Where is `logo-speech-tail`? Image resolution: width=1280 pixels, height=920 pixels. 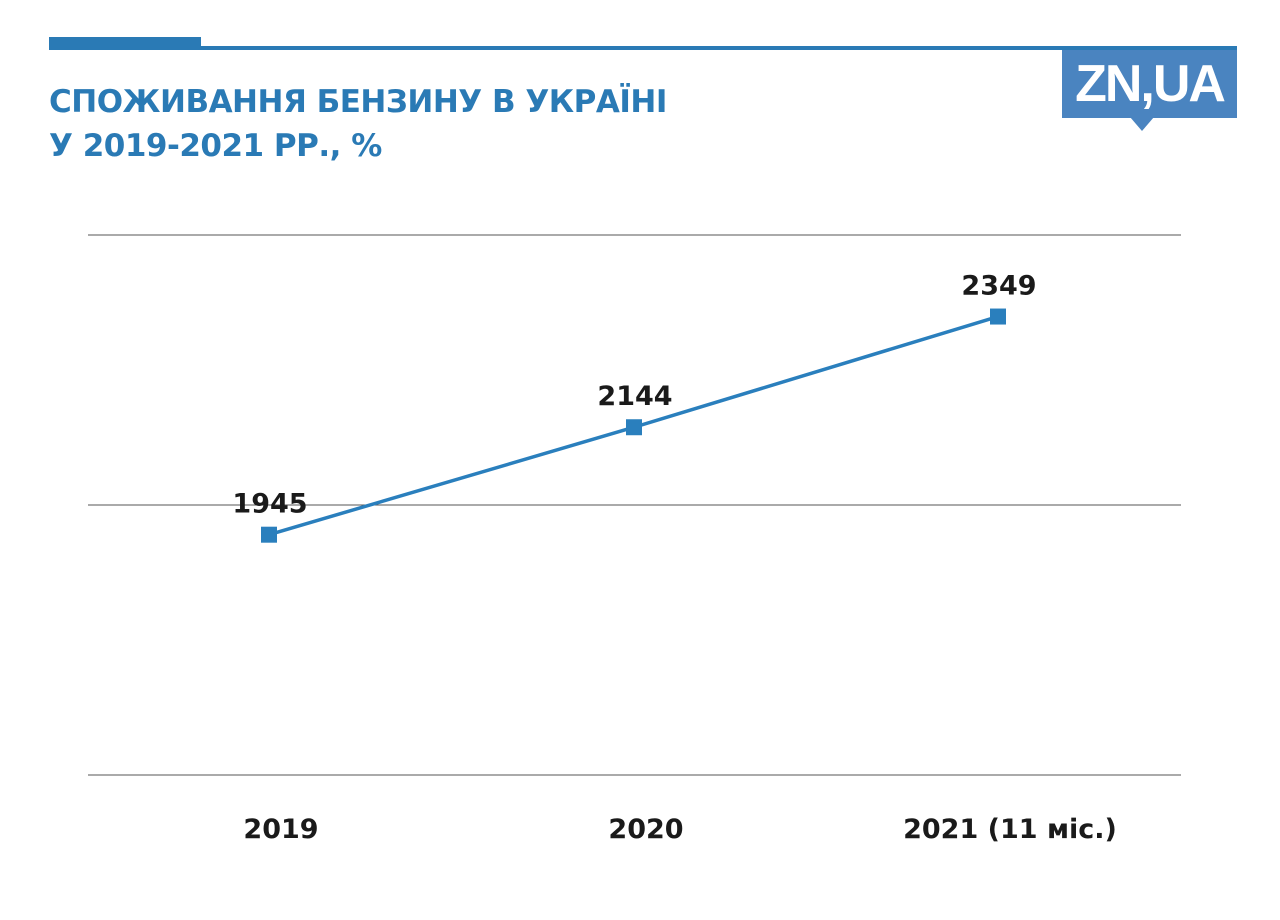
logo-speech-tail is located at coordinates (1142, 124).